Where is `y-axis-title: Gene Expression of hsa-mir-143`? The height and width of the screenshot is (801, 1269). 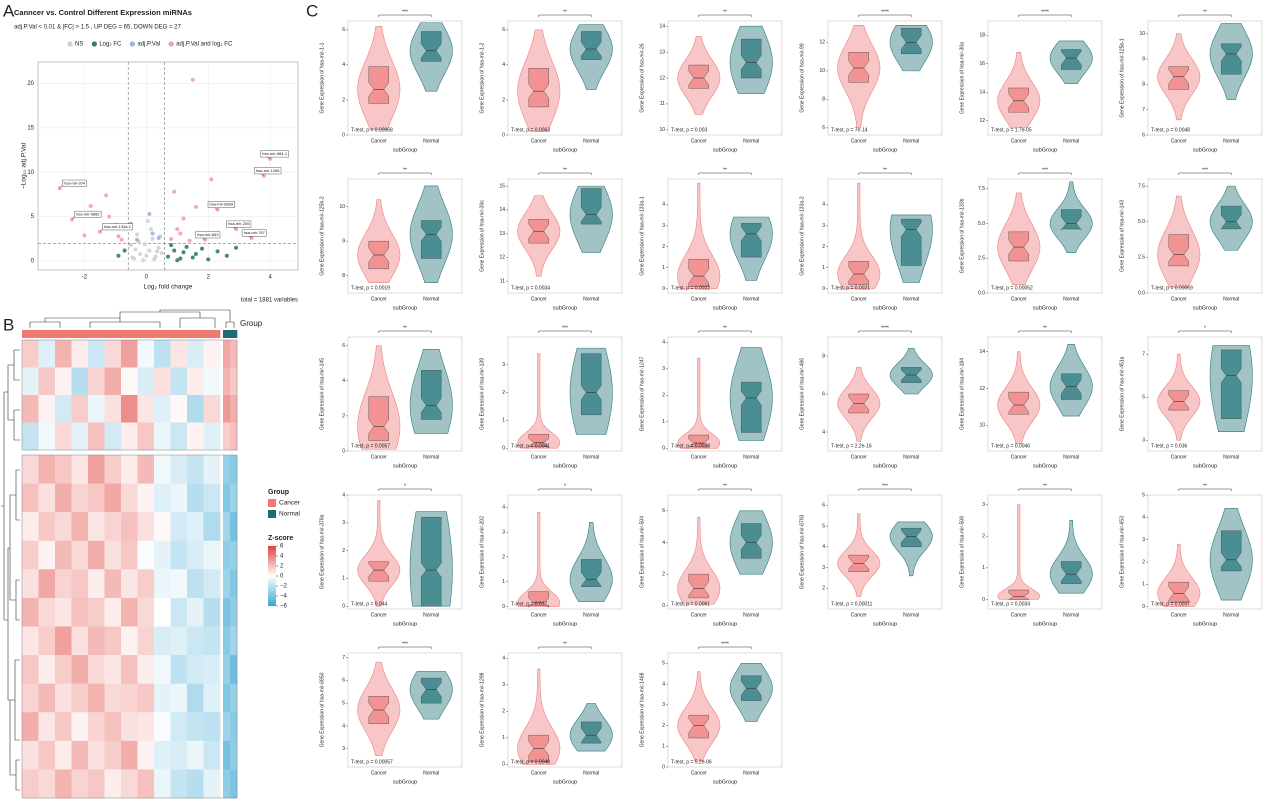 y-axis-title: Gene Expression of hsa-mir-143 is located at coordinates (1122, 236).